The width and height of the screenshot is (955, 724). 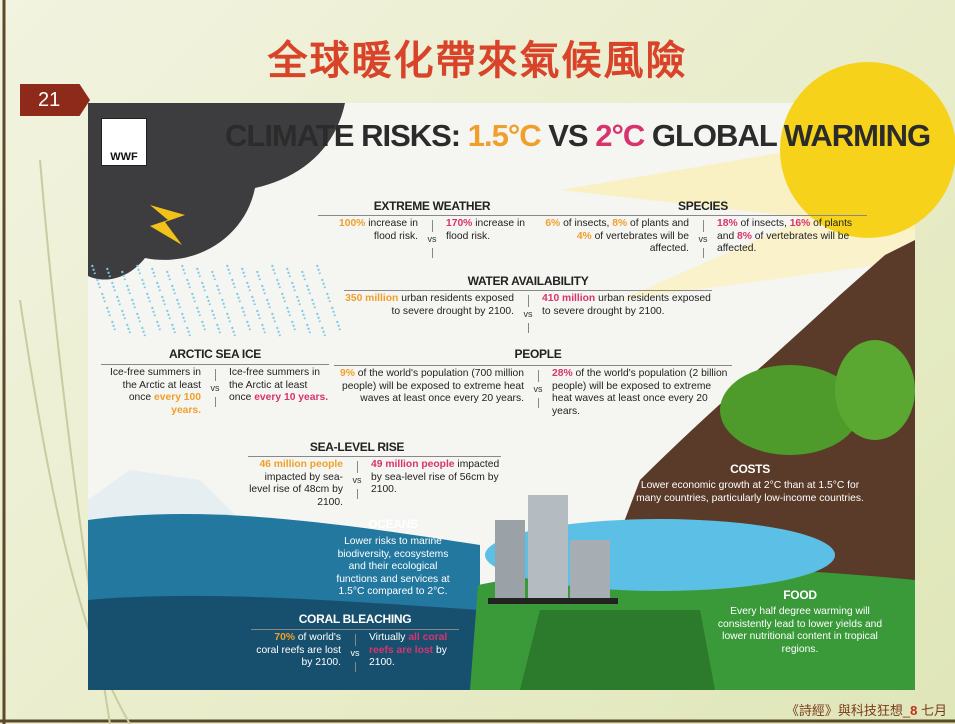 I want to click on footer-part: 《詩經》與科技狂想_, so click(x=848, y=710).